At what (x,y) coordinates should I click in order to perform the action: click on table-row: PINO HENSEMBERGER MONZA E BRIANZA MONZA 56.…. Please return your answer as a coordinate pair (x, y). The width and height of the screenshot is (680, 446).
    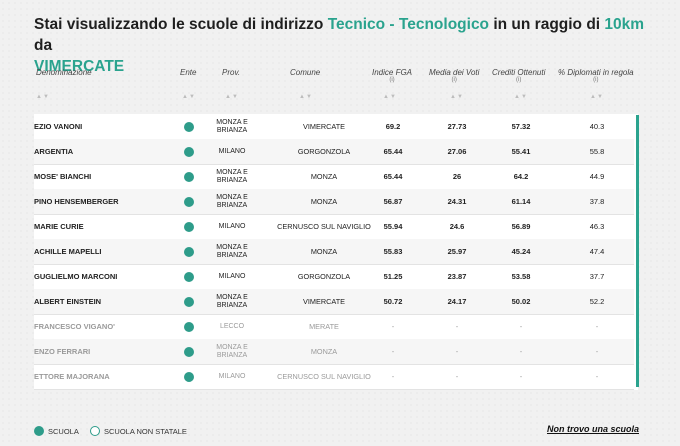
    Looking at the image, I should click on (334, 202).